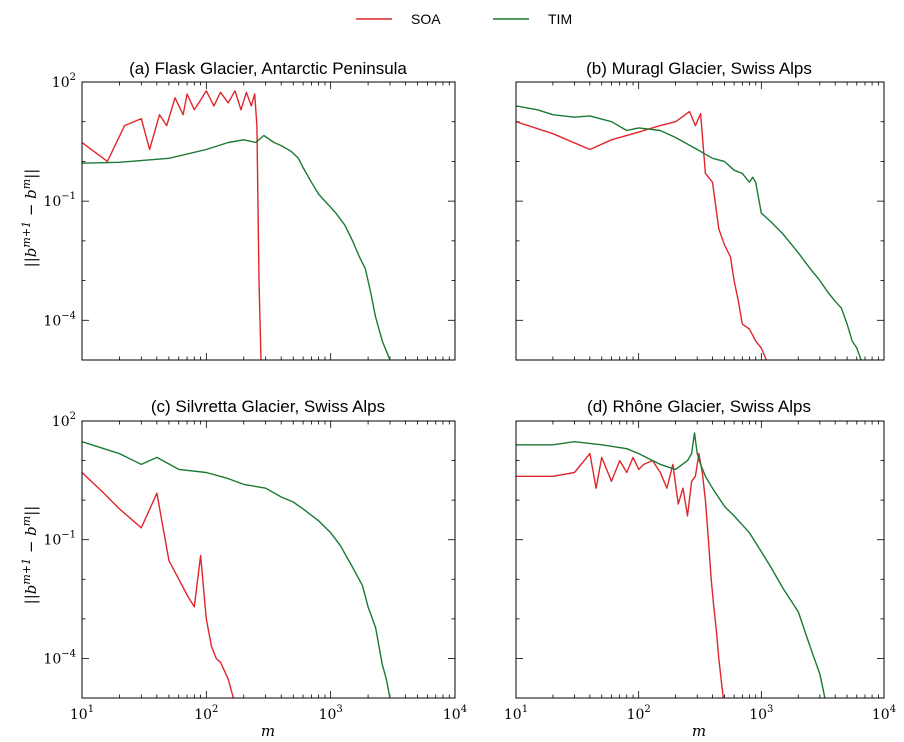 The image size is (904, 742). Describe the element at coordinates (30, 555) in the screenshot. I see `y-axis-label-bottom: ||bm+1 − bm||` at that location.